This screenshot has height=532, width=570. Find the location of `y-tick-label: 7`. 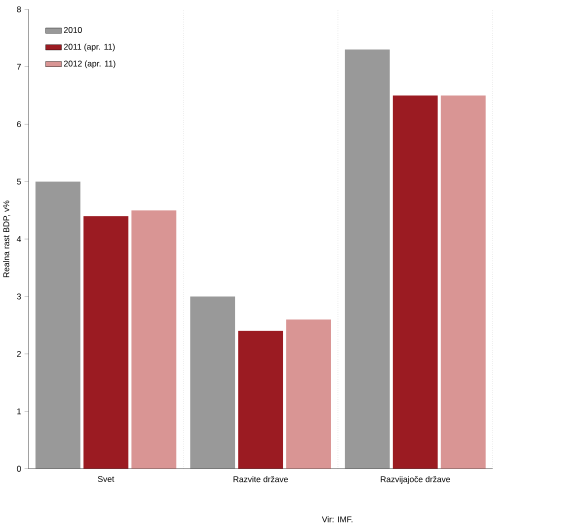

y-tick-label: 7 is located at coordinates (19, 67).